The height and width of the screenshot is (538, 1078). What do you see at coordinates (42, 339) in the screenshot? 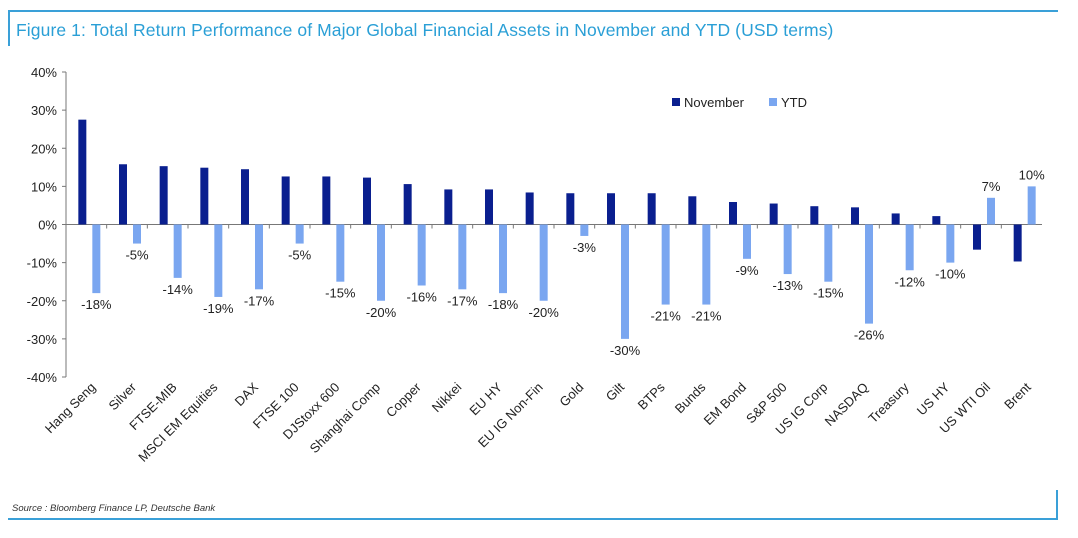
I see `y-tick-label: -30%` at bounding box center [42, 339].